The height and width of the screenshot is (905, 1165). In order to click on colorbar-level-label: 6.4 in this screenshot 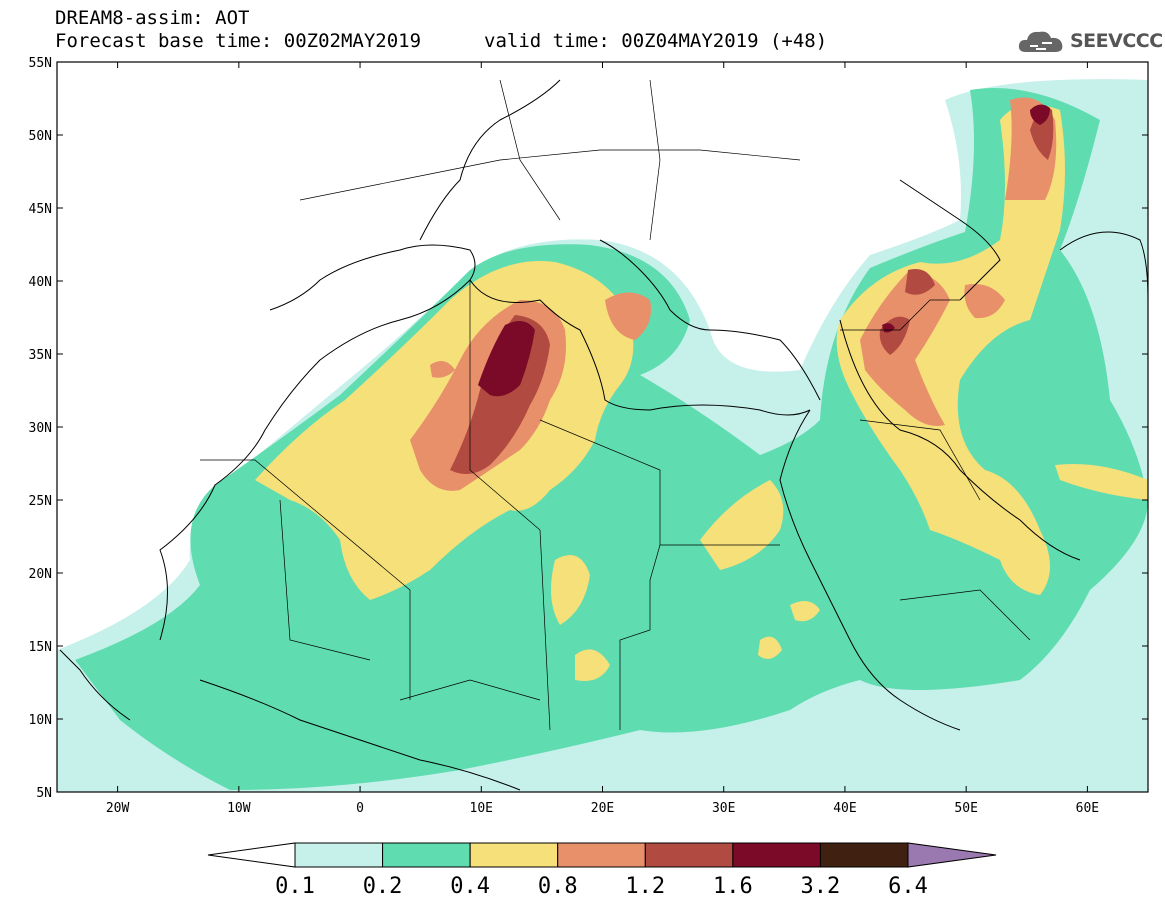, I will do `click(908, 886)`.